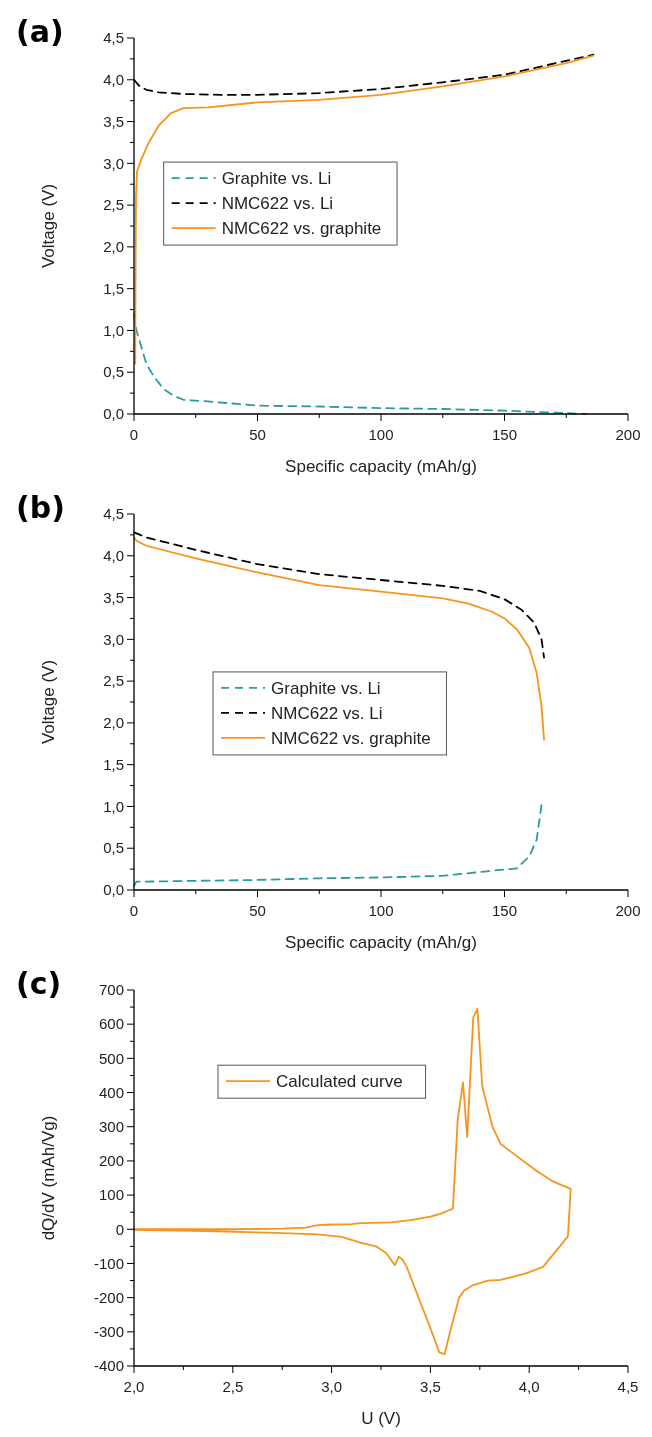  Describe the element at coordinates (40, 31) in the screenshot. I see `chart-title: (a)` at that location.